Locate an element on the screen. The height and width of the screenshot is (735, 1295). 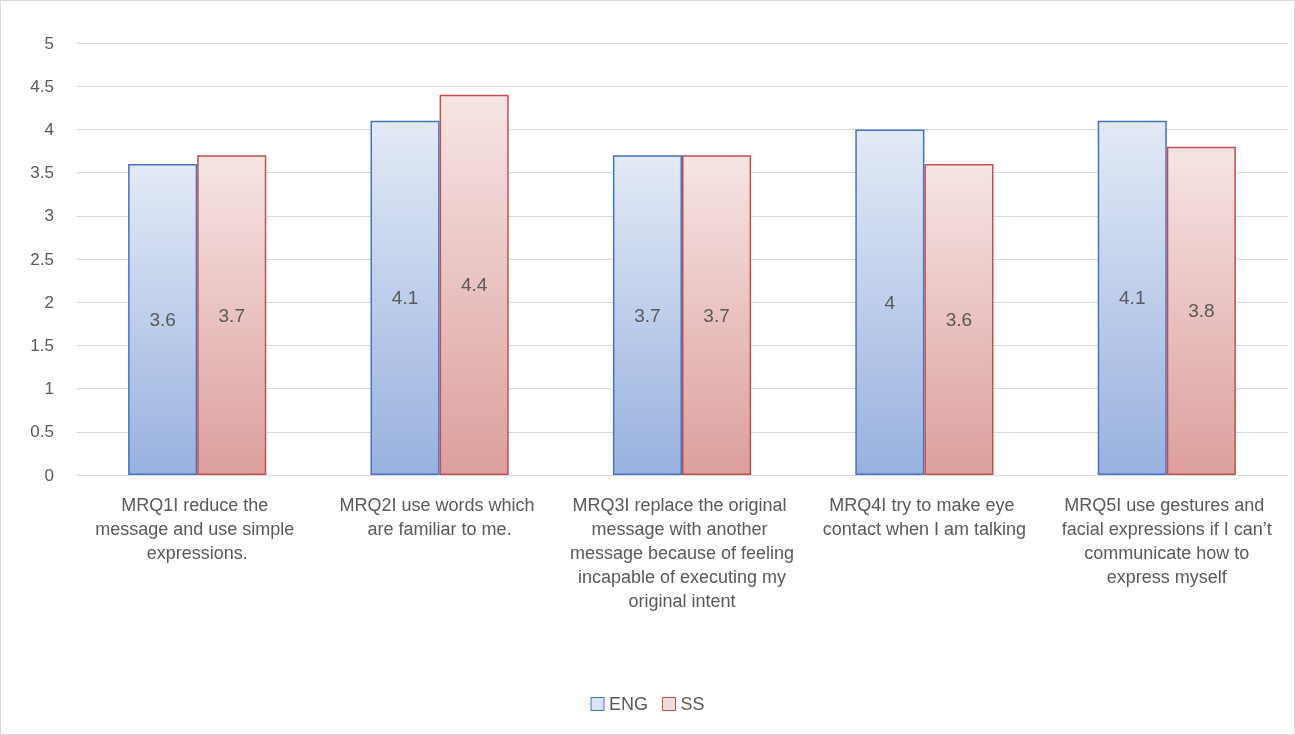
y-tick-label: 3 is located at coordinates (49, 216).